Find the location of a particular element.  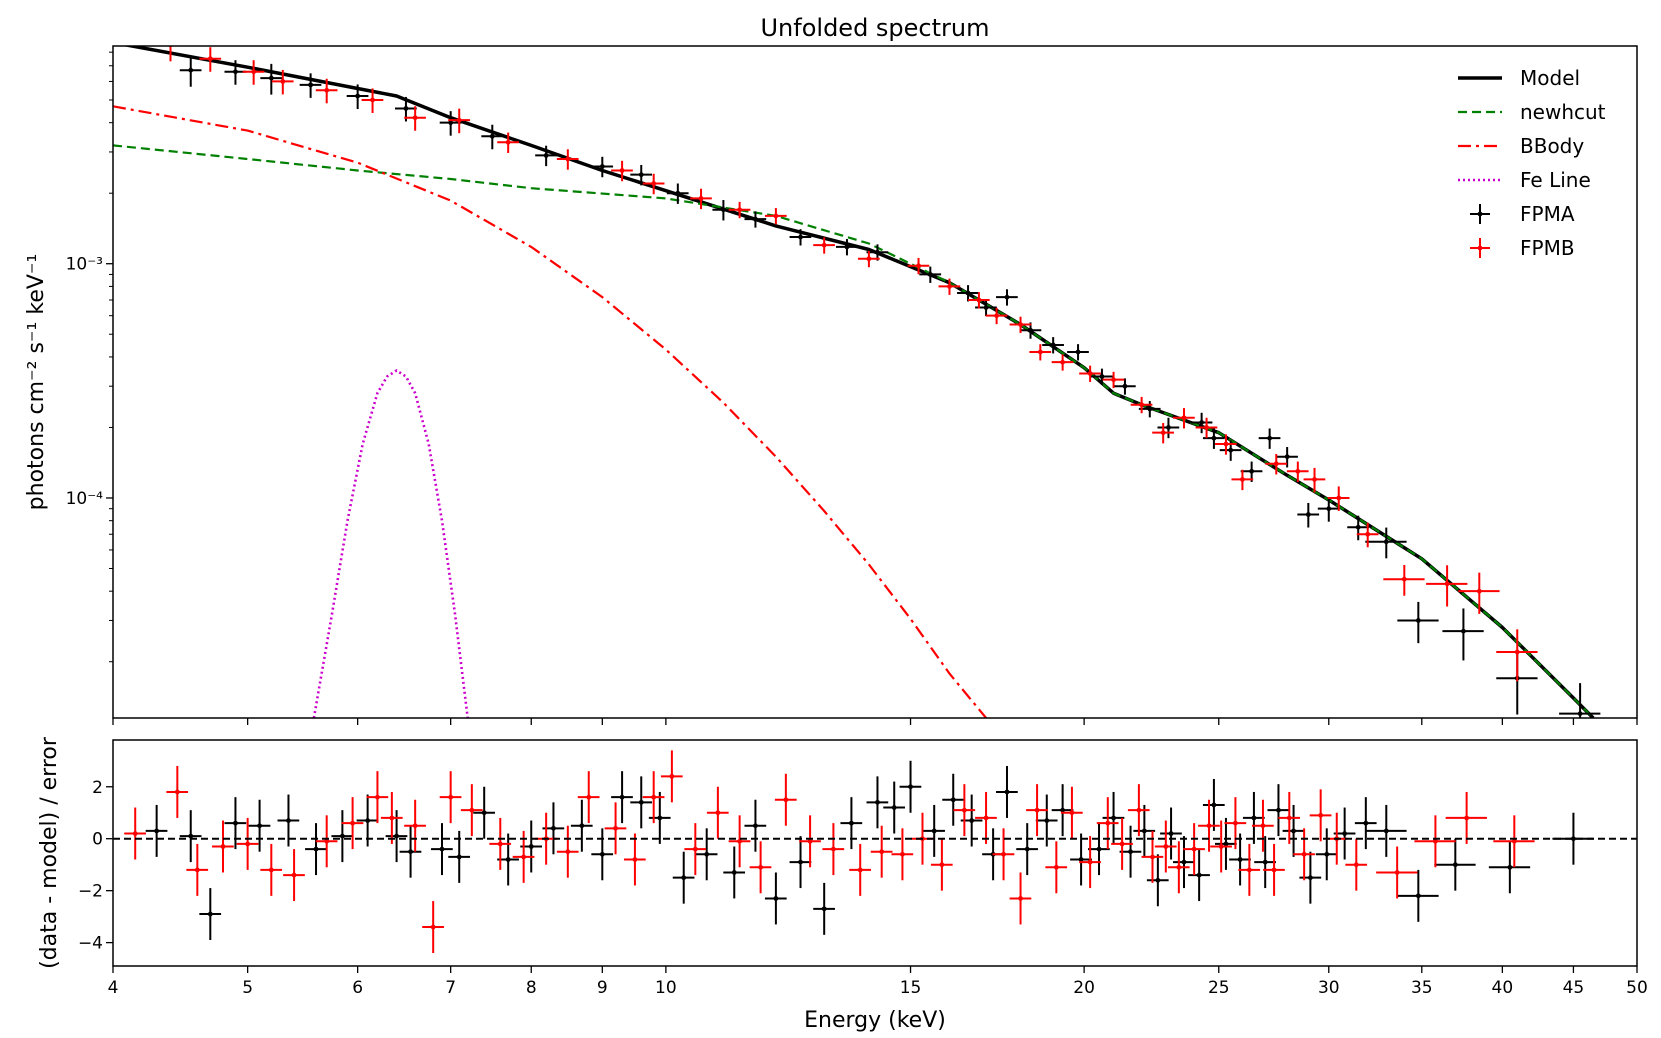

y-tick-label: −4 is located at coordinates (90, 944).